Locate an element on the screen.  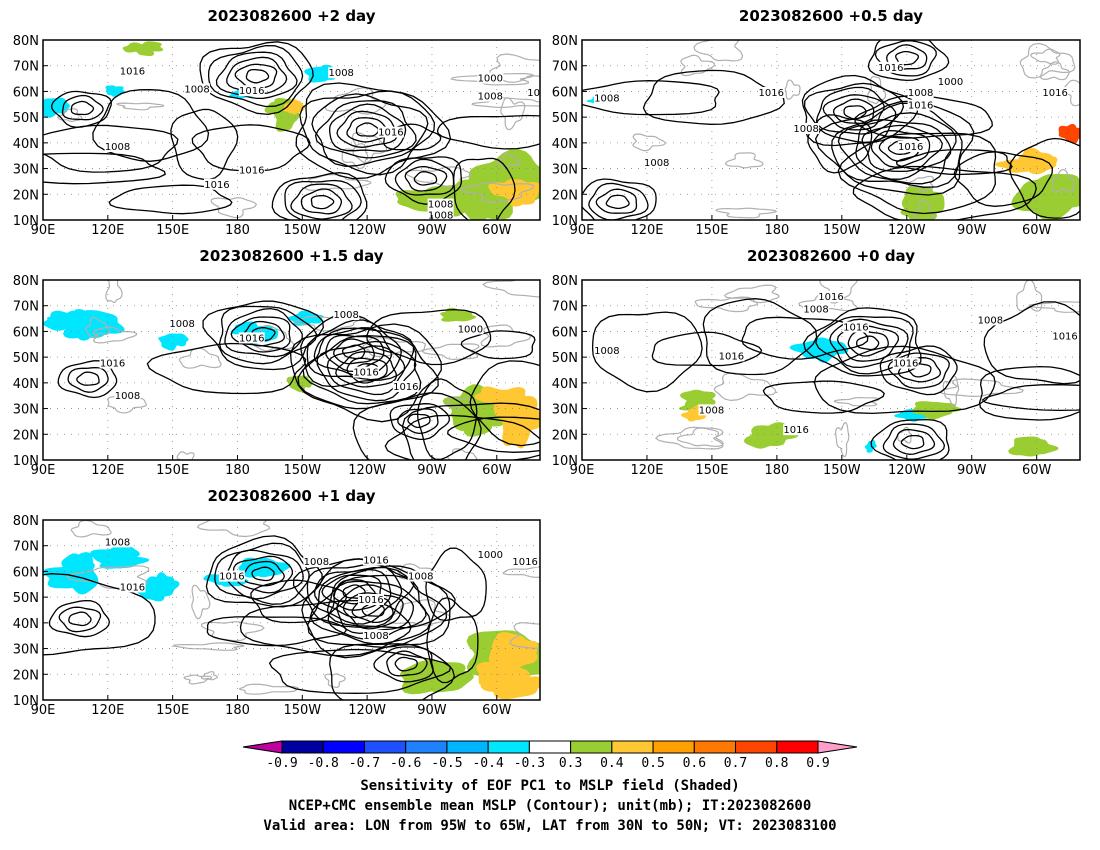
latitude-tick-label: 20N is located at coordinates (565, 435).